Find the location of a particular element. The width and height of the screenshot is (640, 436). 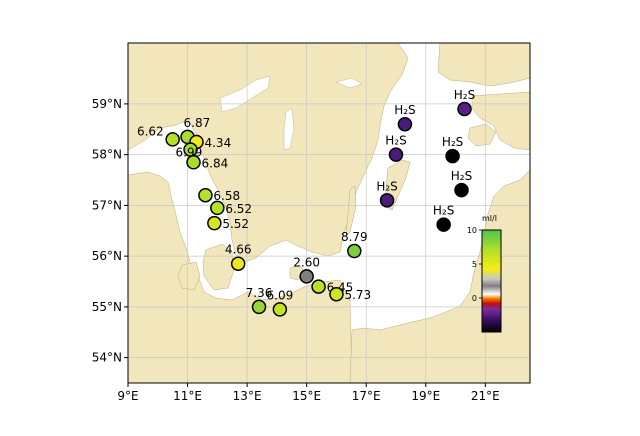

colorbar: ml/l 10 5 0 is located at coordinates (484, 273).